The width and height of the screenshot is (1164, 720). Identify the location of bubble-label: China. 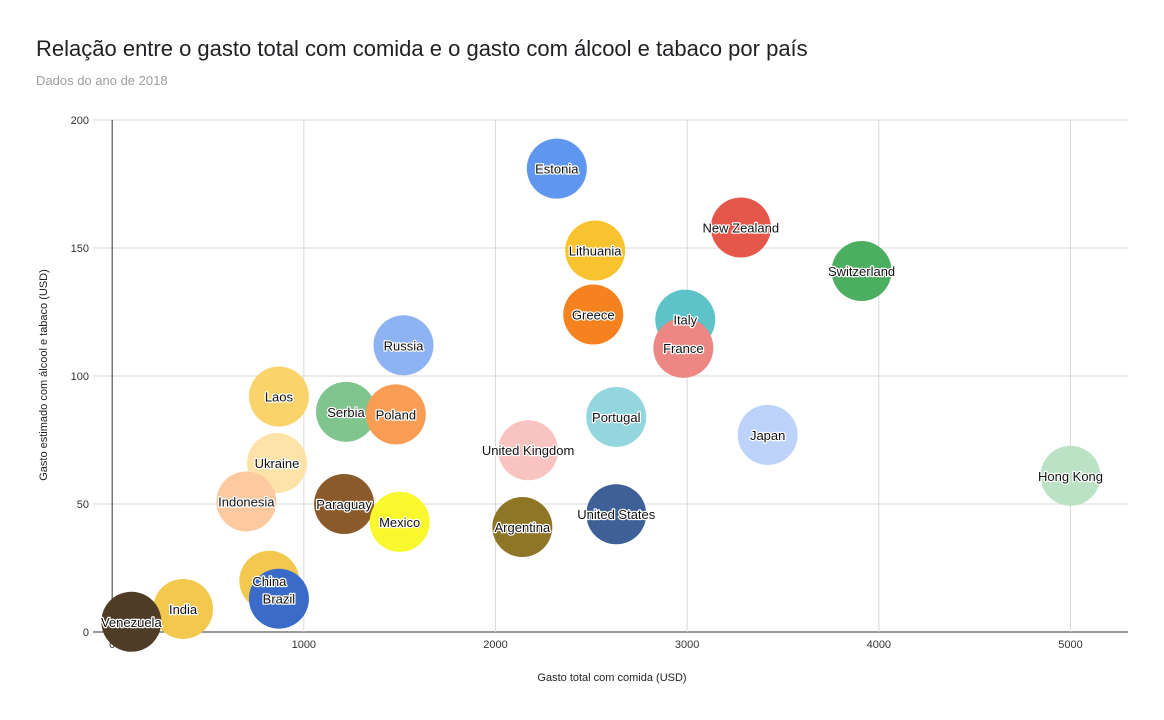
(269, 581).